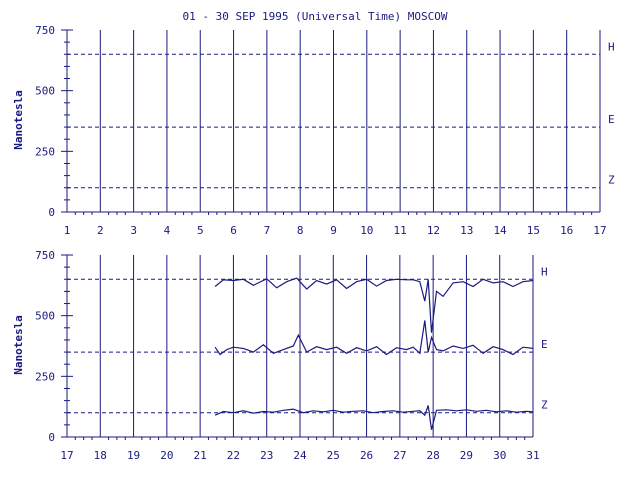  I want to click on x-tick-label: 7, so click(267, 230).